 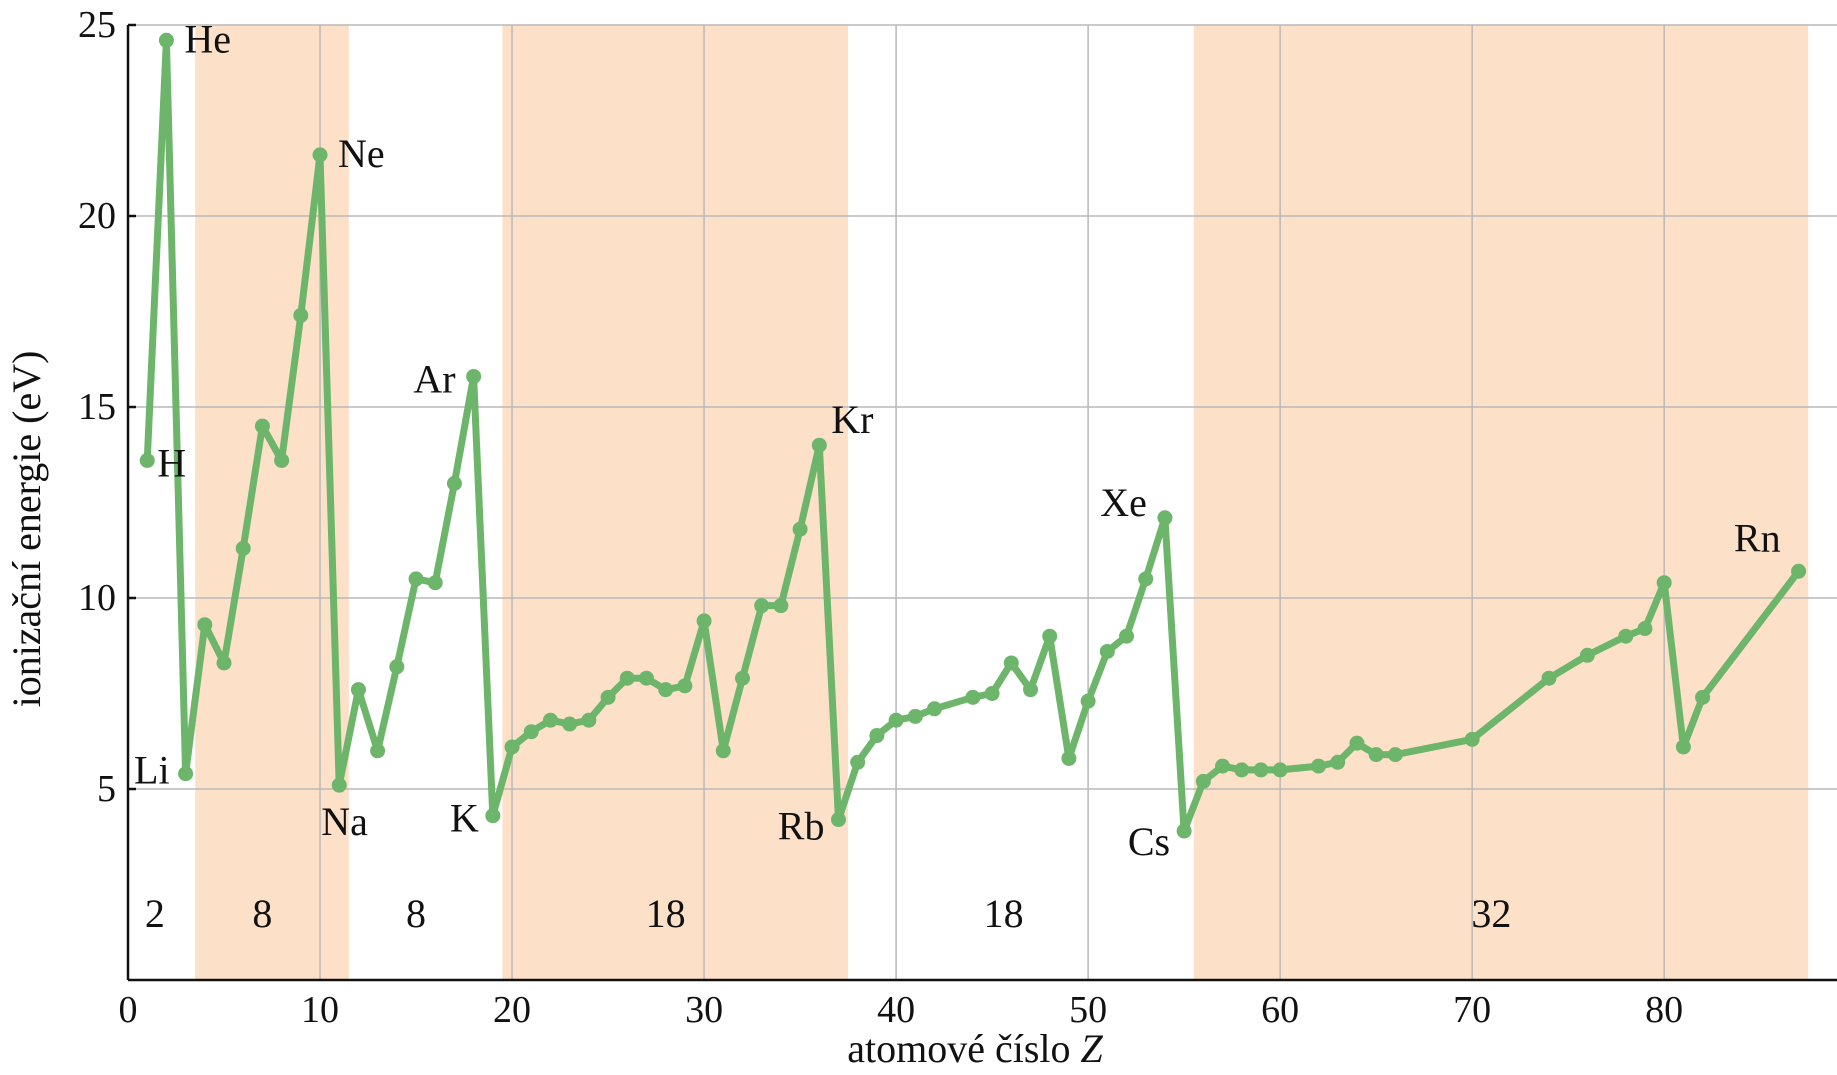 What do you see at coordinates (97, 407) in the screenshot?
I see `y-tick-label: 15` at bounding box center [97, 407].